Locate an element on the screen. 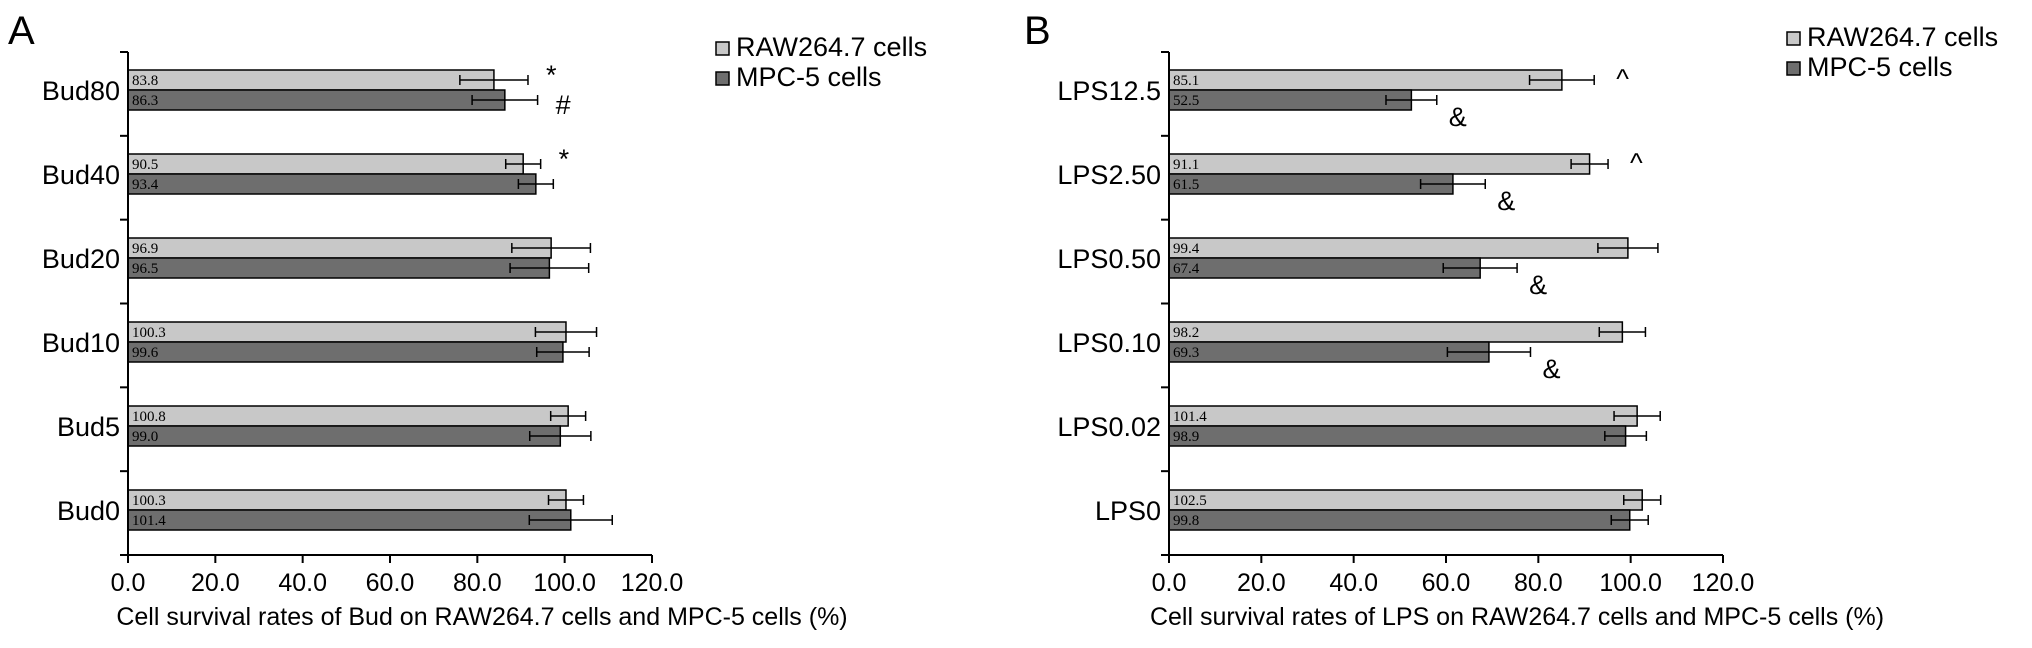  bar-mpc-bud20 is located at coordinates (339, 268).